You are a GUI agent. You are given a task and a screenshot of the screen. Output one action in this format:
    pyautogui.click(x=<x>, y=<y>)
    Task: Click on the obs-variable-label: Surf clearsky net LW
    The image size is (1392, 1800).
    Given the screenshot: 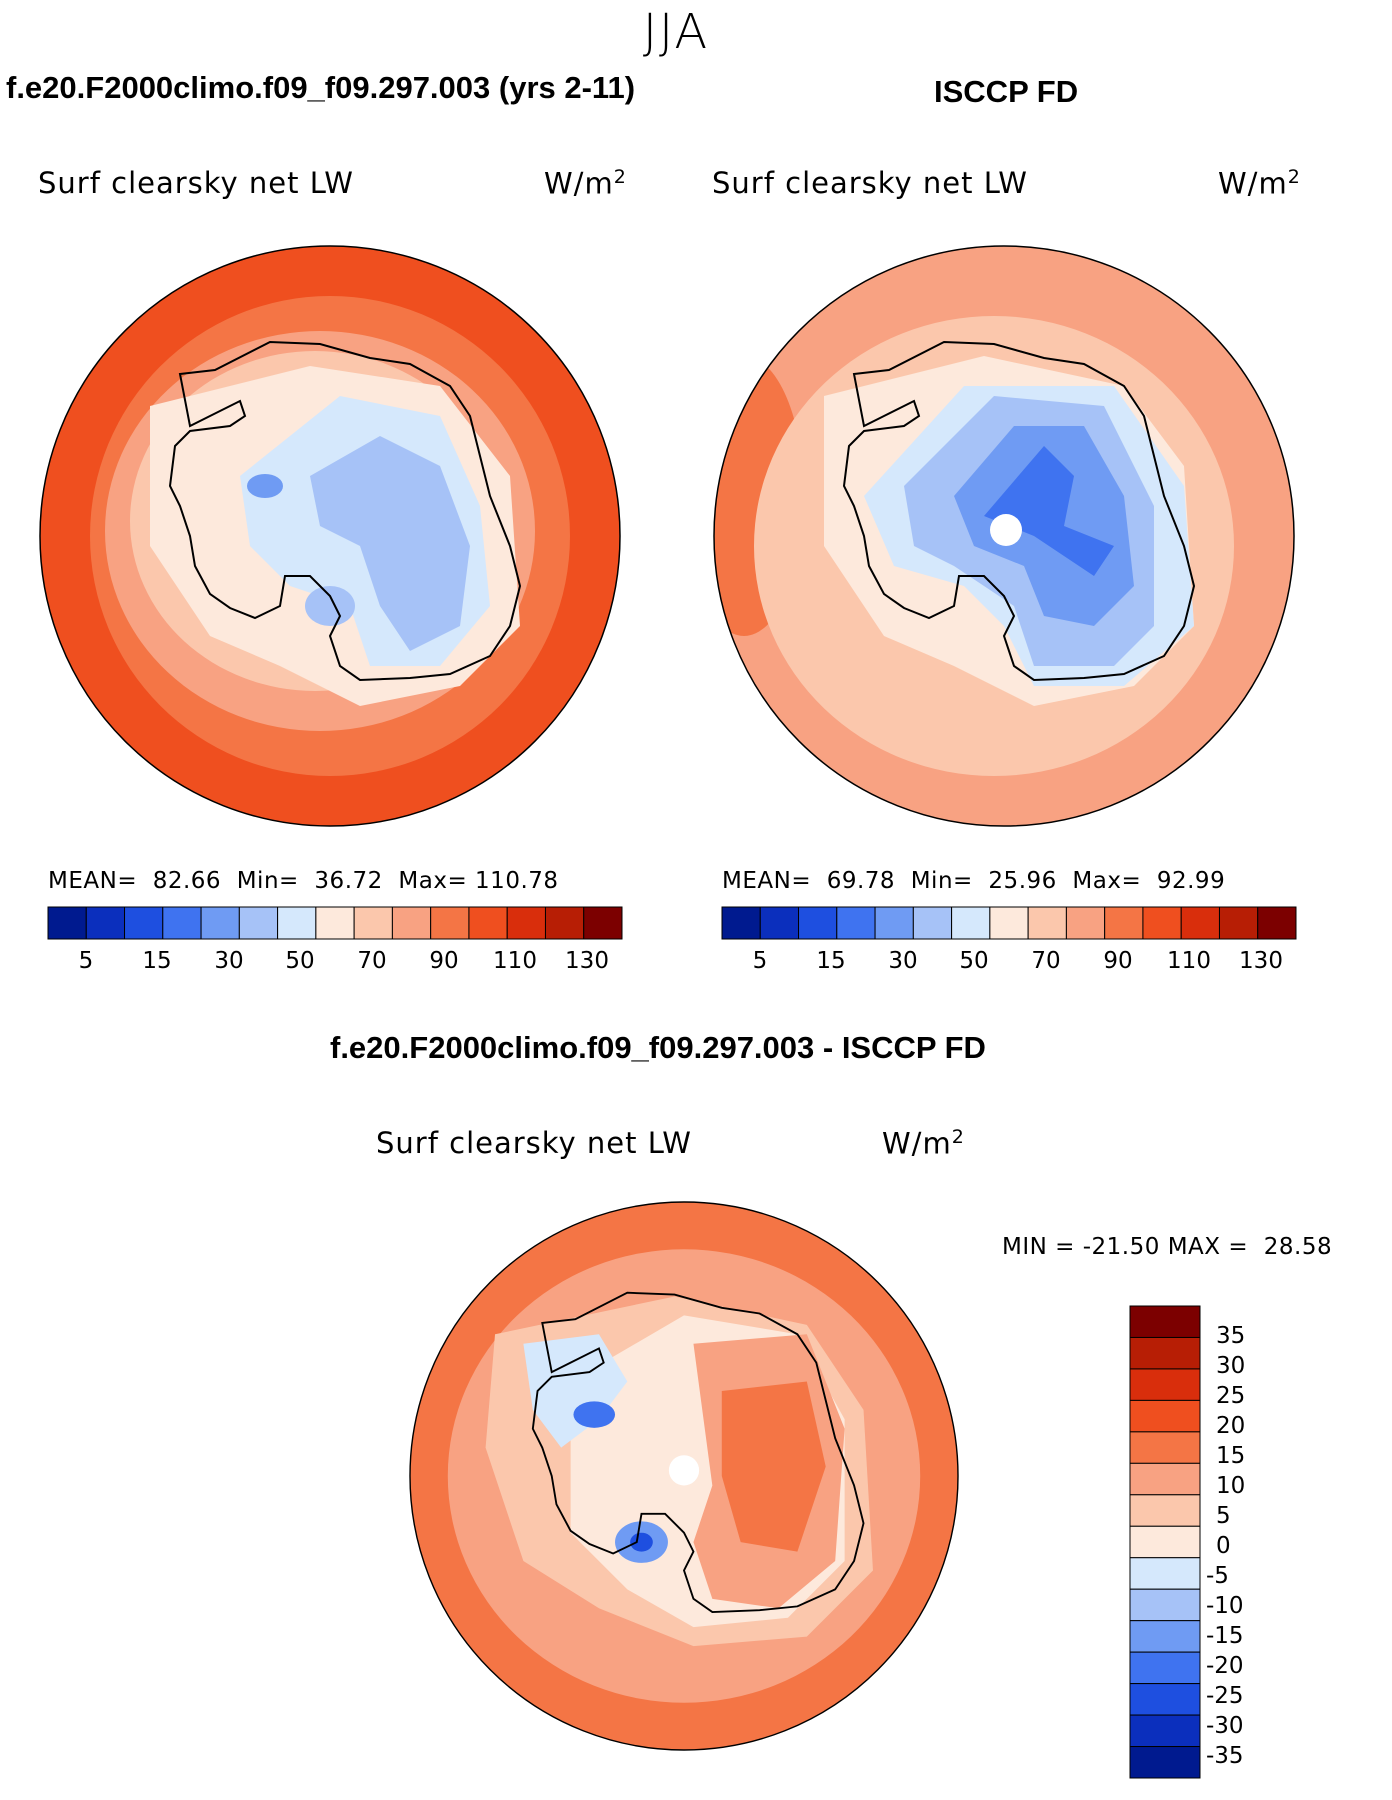 What is the action you would take?
    pyautogui.click(x=870, y=183)
    